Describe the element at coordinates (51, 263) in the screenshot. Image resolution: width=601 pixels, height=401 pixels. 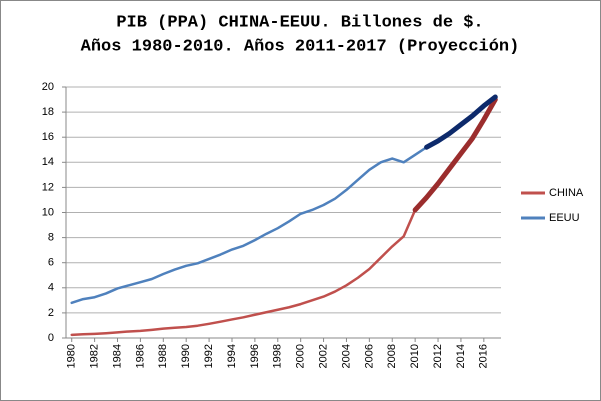
I see `y-tick-label: 6` at that location.